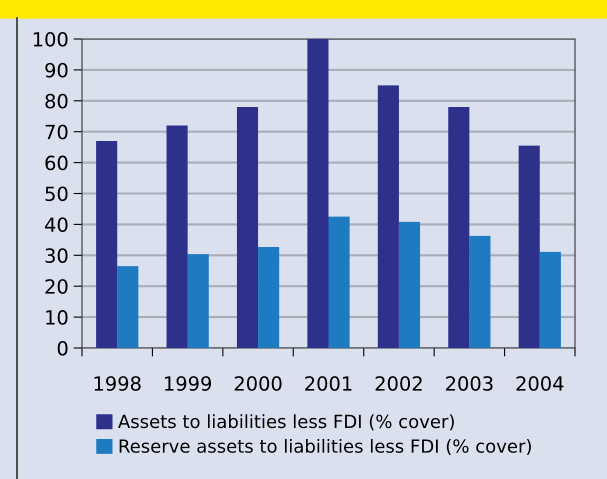  Describe the element at coordinates (57, 317) in the screenshot. I see `y-tick-label: 10` at that location.